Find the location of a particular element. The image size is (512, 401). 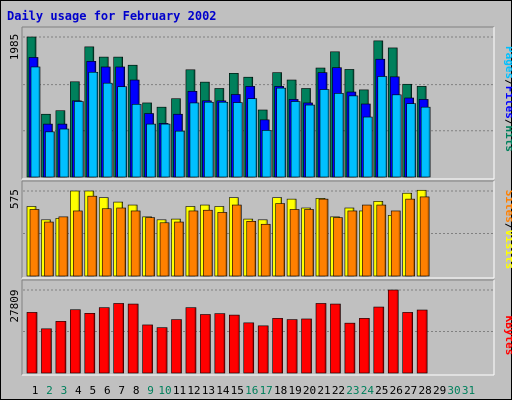

ymax-label-hits-files-pages: 1985 is located at coordinates (14, 47).